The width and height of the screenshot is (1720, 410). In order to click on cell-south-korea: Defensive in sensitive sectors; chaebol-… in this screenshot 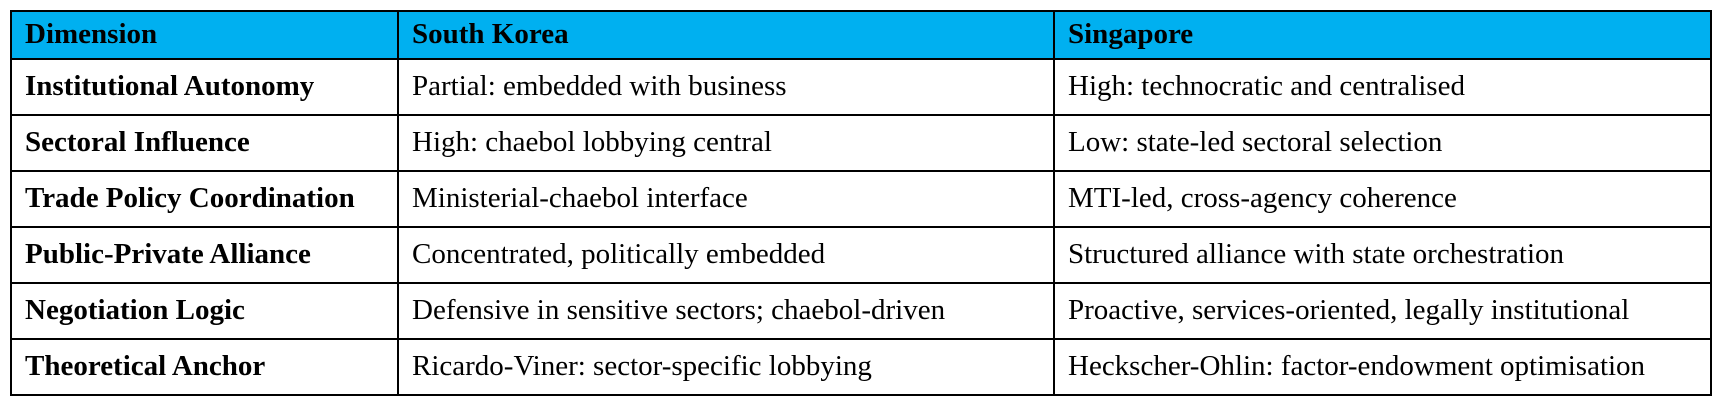, I will do `click(726, 311)`.